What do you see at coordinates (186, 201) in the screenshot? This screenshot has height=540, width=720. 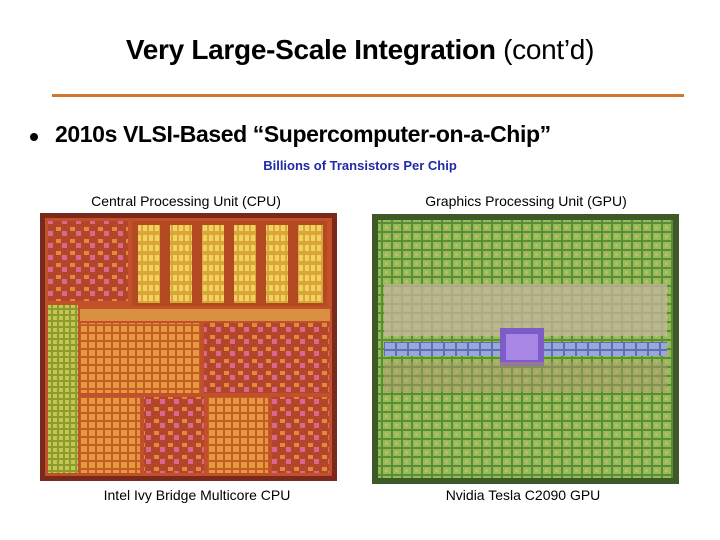 I see `panel-heading: Central Processing Unit (CPU)` at bounding box center [186, 201].